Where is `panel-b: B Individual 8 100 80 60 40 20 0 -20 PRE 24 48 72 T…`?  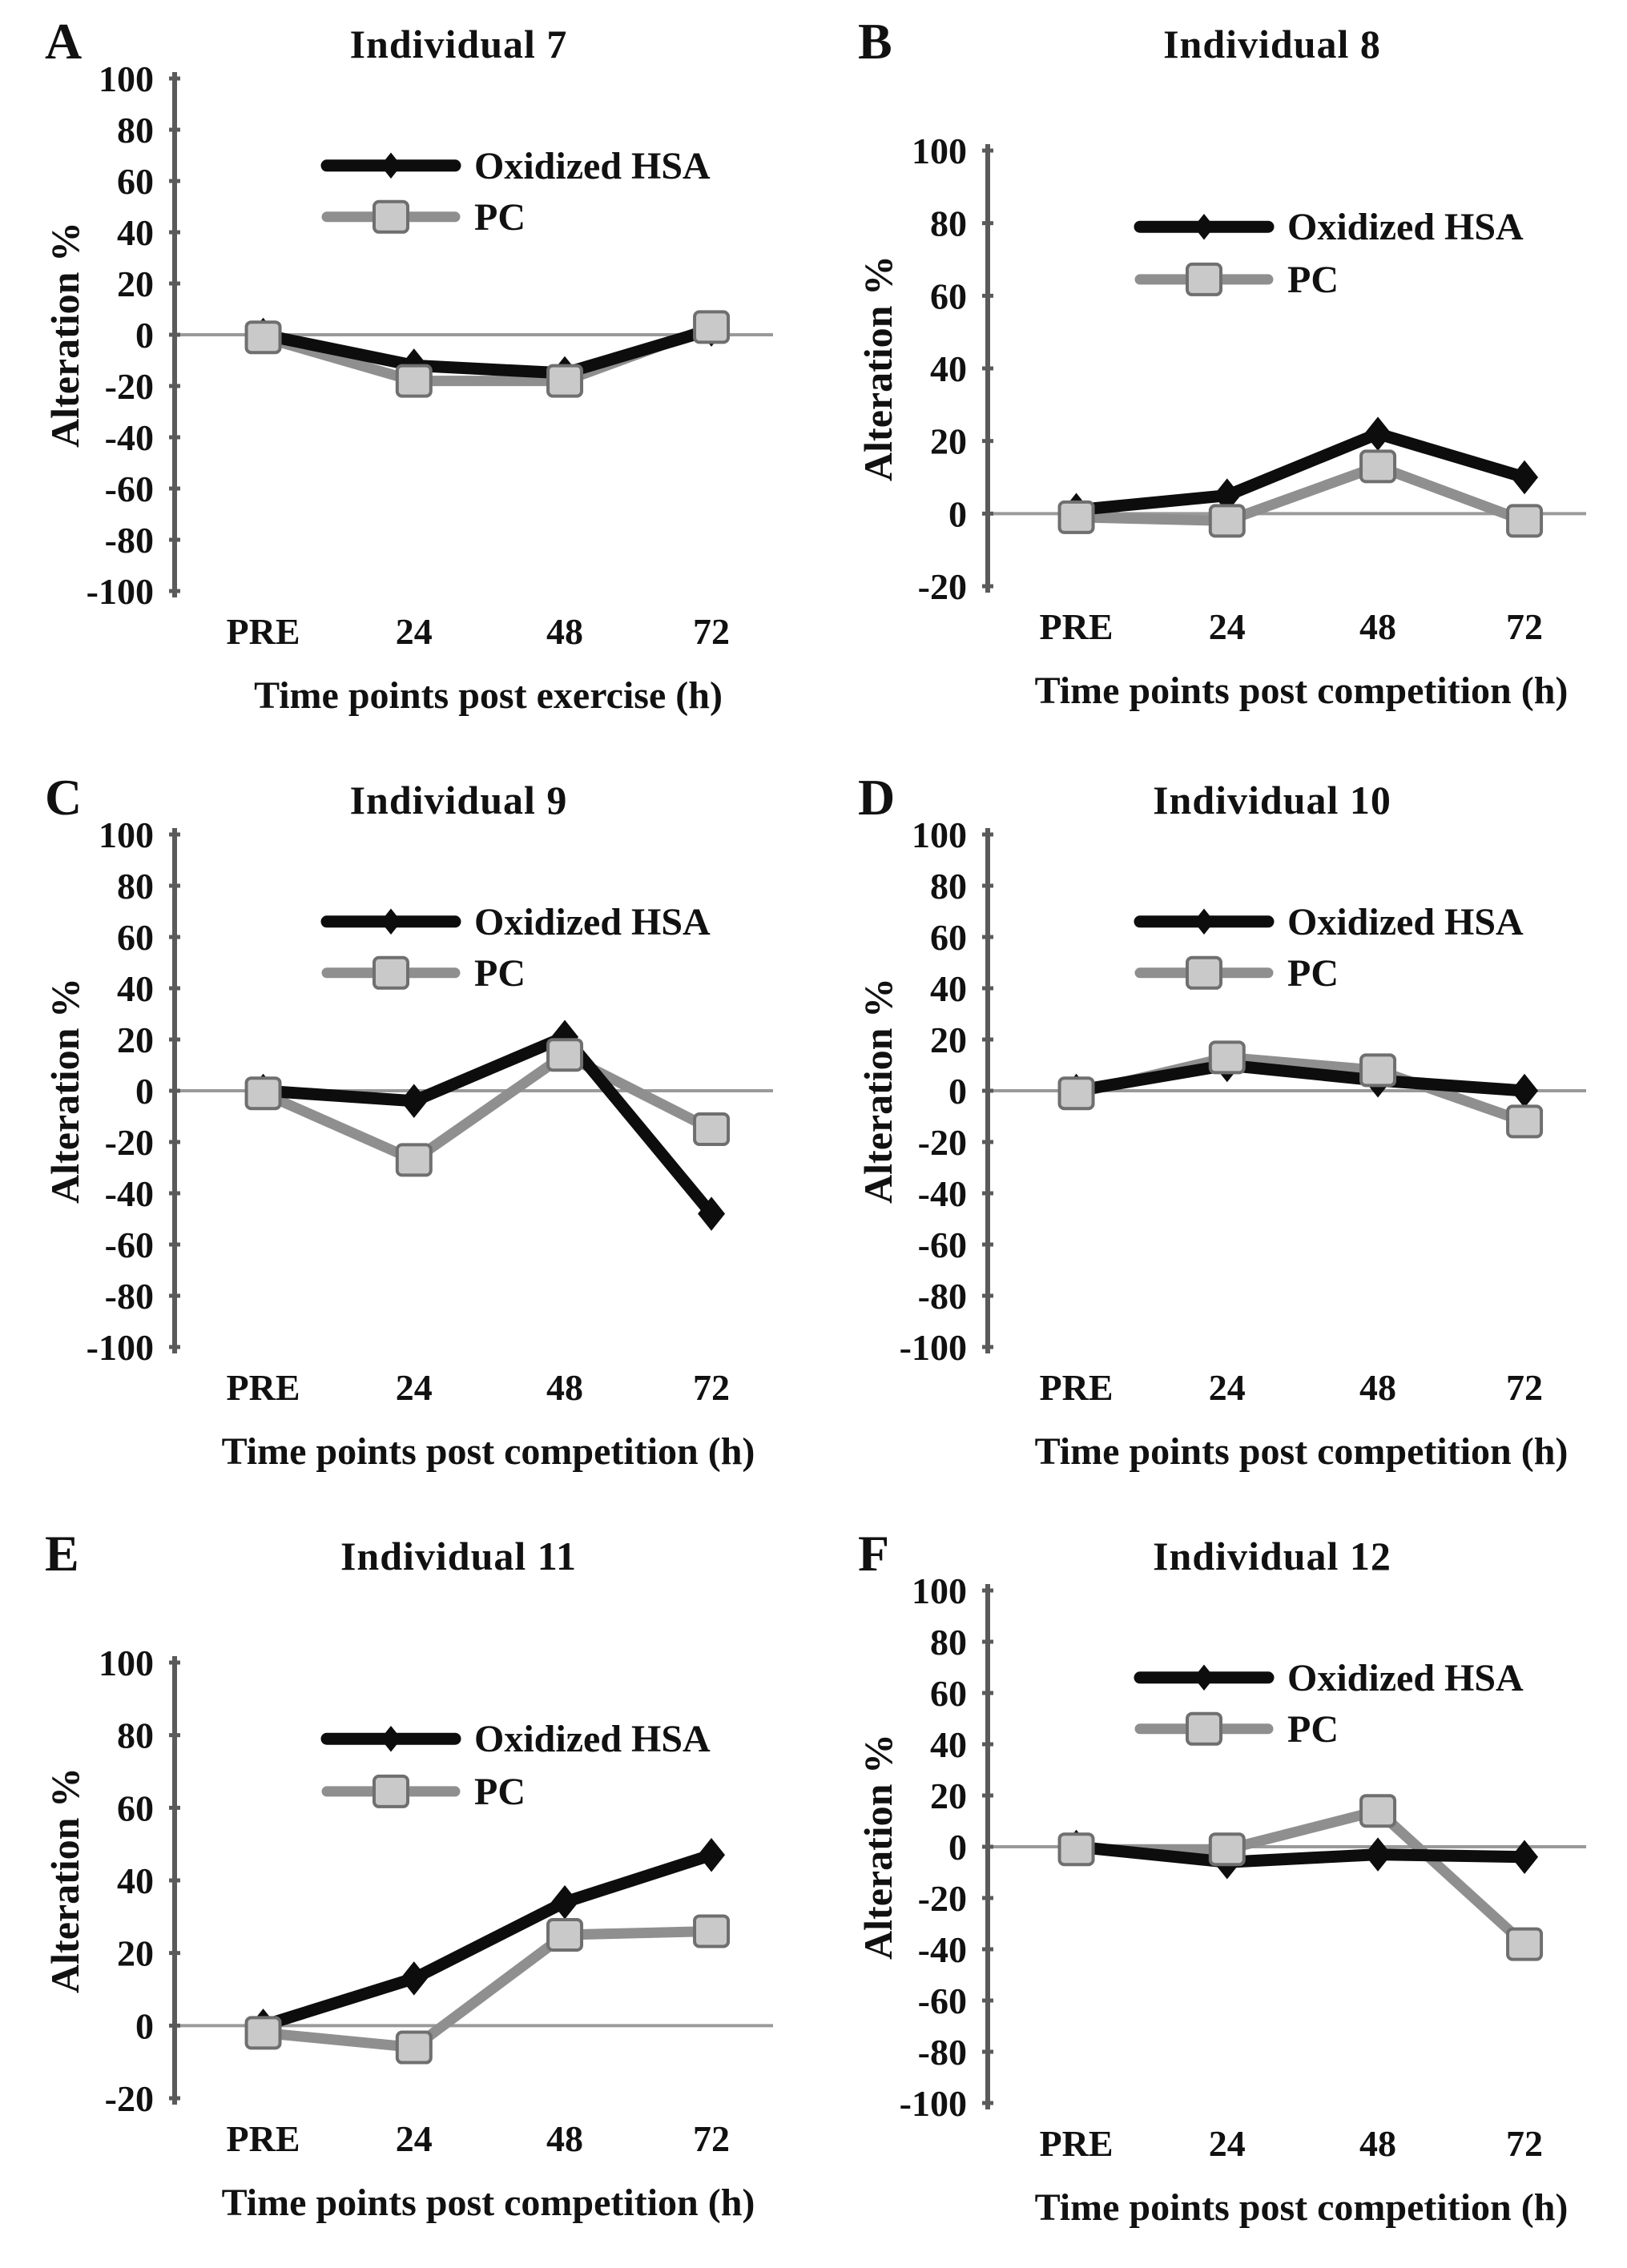
panel-b: B Individual 8 100 80 60 40 20 0 -20 PRE 24 48 72 T… is located at coordinates (1220, 378).